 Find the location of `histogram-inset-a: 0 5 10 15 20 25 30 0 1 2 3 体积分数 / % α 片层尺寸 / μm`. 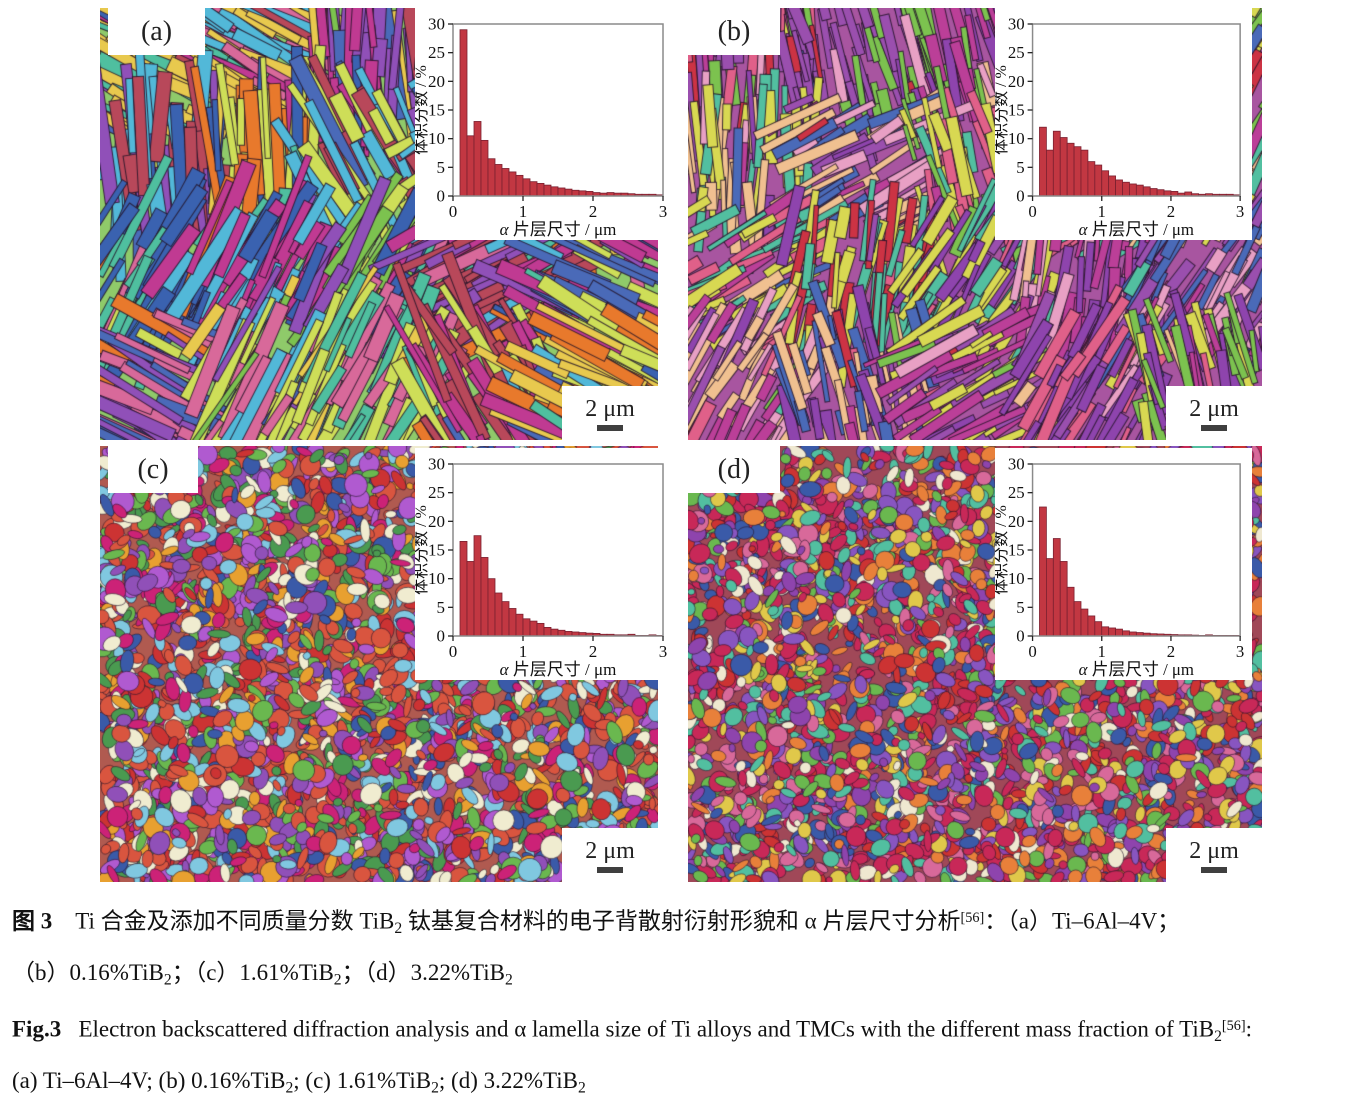

histogram-inset-a: 0 5 10 15 20 25 30 0 1 2 3 体积分数 / % α 片层尺寸 / μm is located at coordinates (545, 124).